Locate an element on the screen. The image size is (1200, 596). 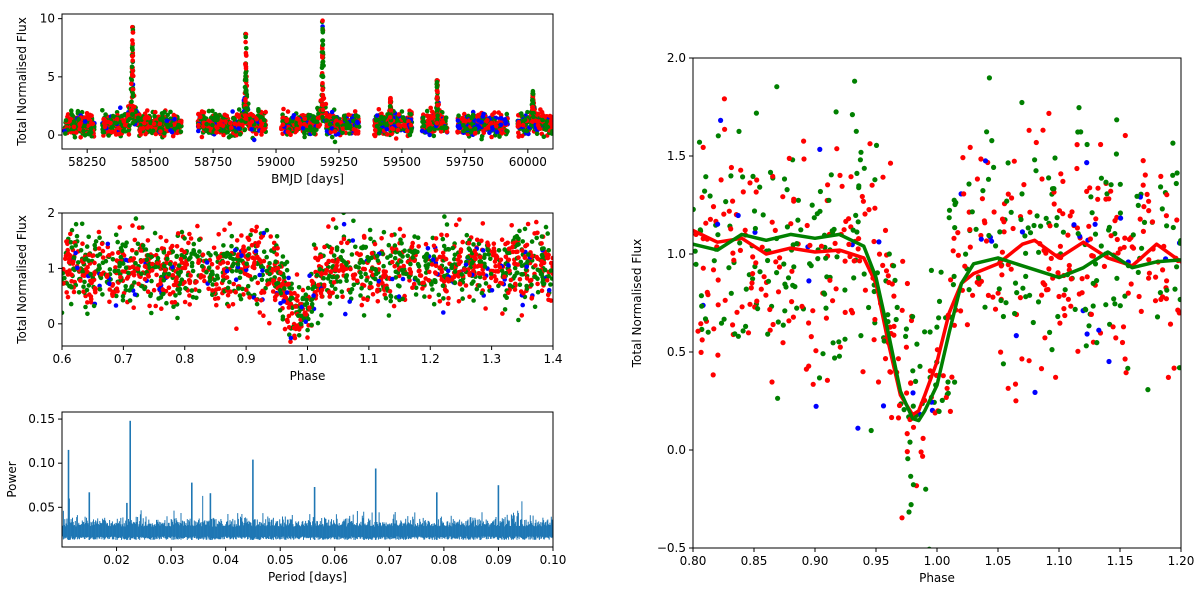
x-tick-label: 0.8 is located at coordinates (184, 359).